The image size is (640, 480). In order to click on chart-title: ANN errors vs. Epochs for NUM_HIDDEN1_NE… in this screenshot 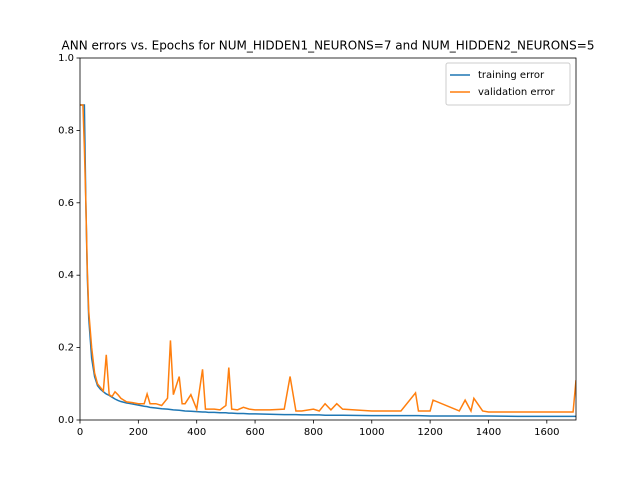, I will do `click(328, 46)`.